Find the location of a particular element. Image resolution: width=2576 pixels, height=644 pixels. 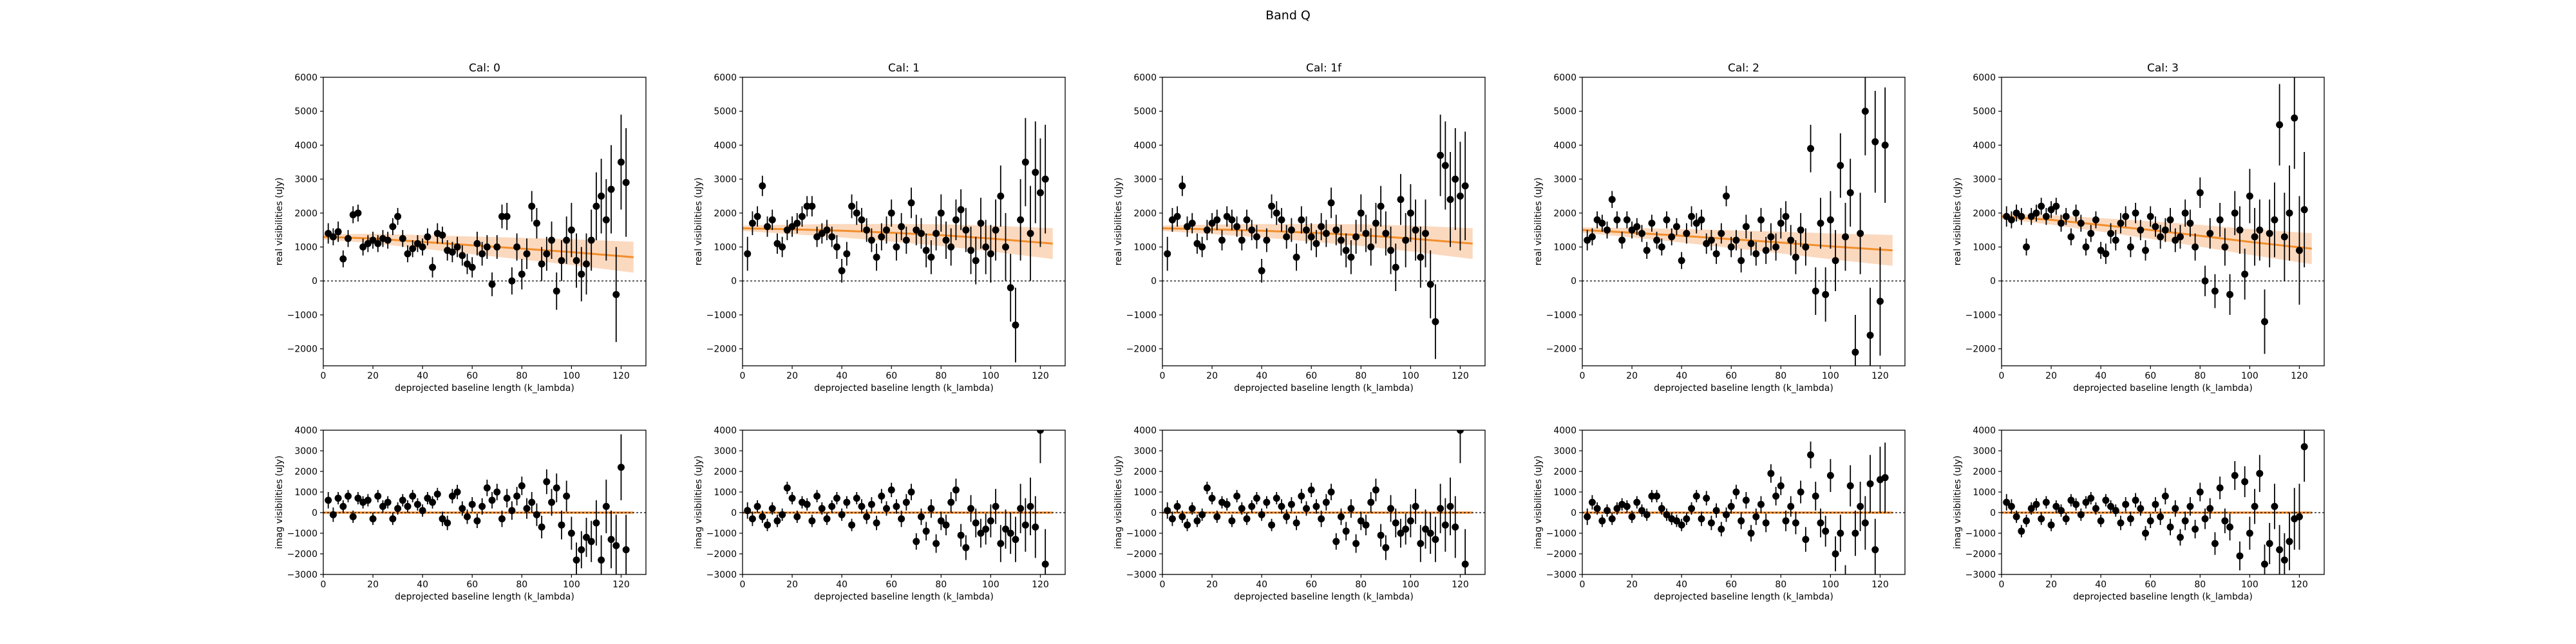

y-axis-label: real visibilities (uJy) is located at coordinates (1118, 222).